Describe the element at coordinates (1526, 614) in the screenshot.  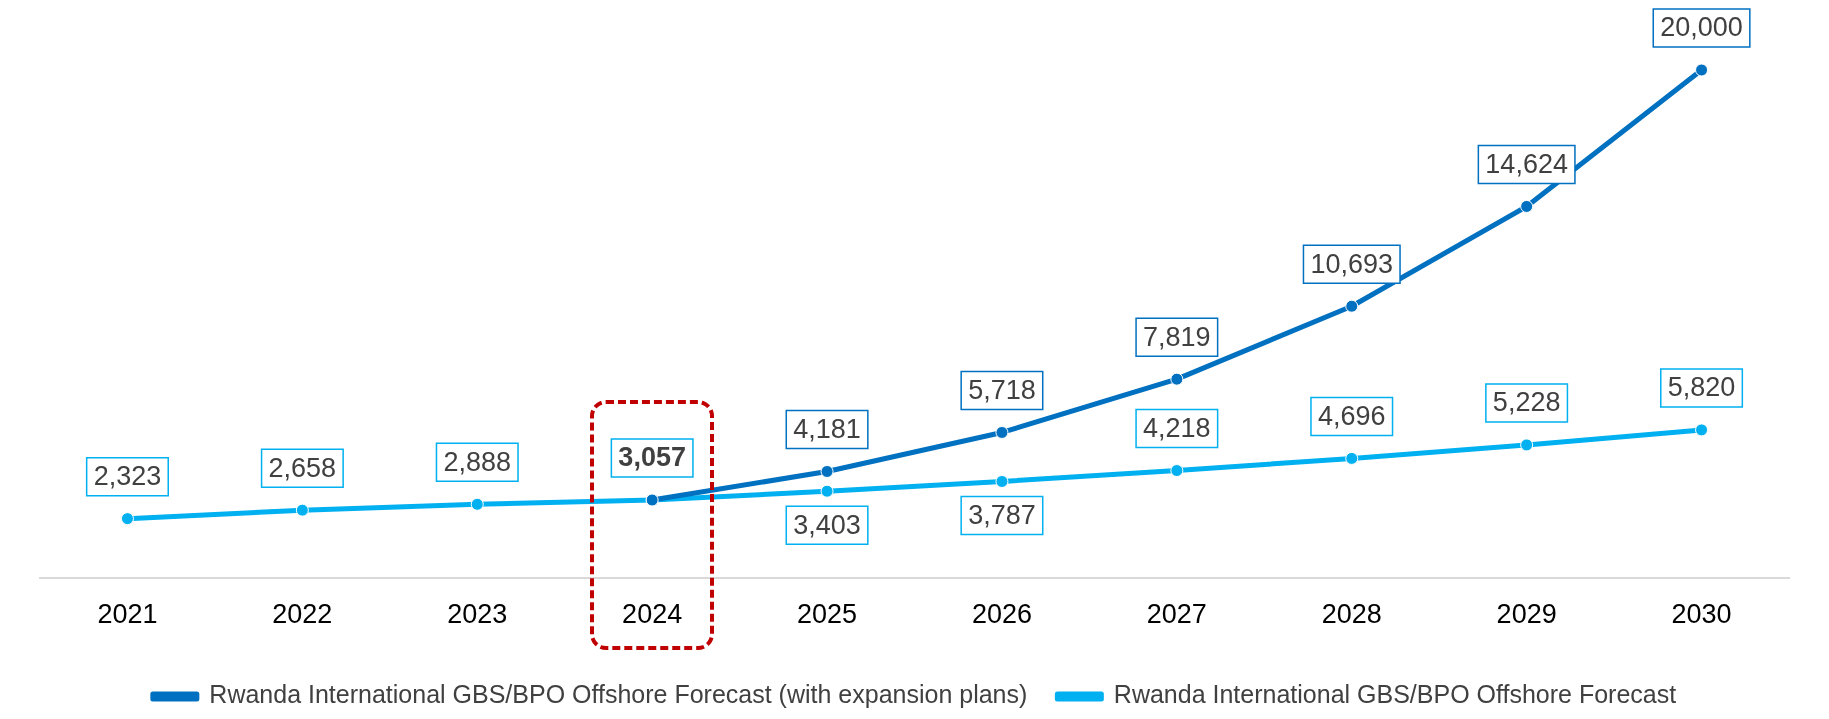
I see `x-tick-label: 2029` at that location.